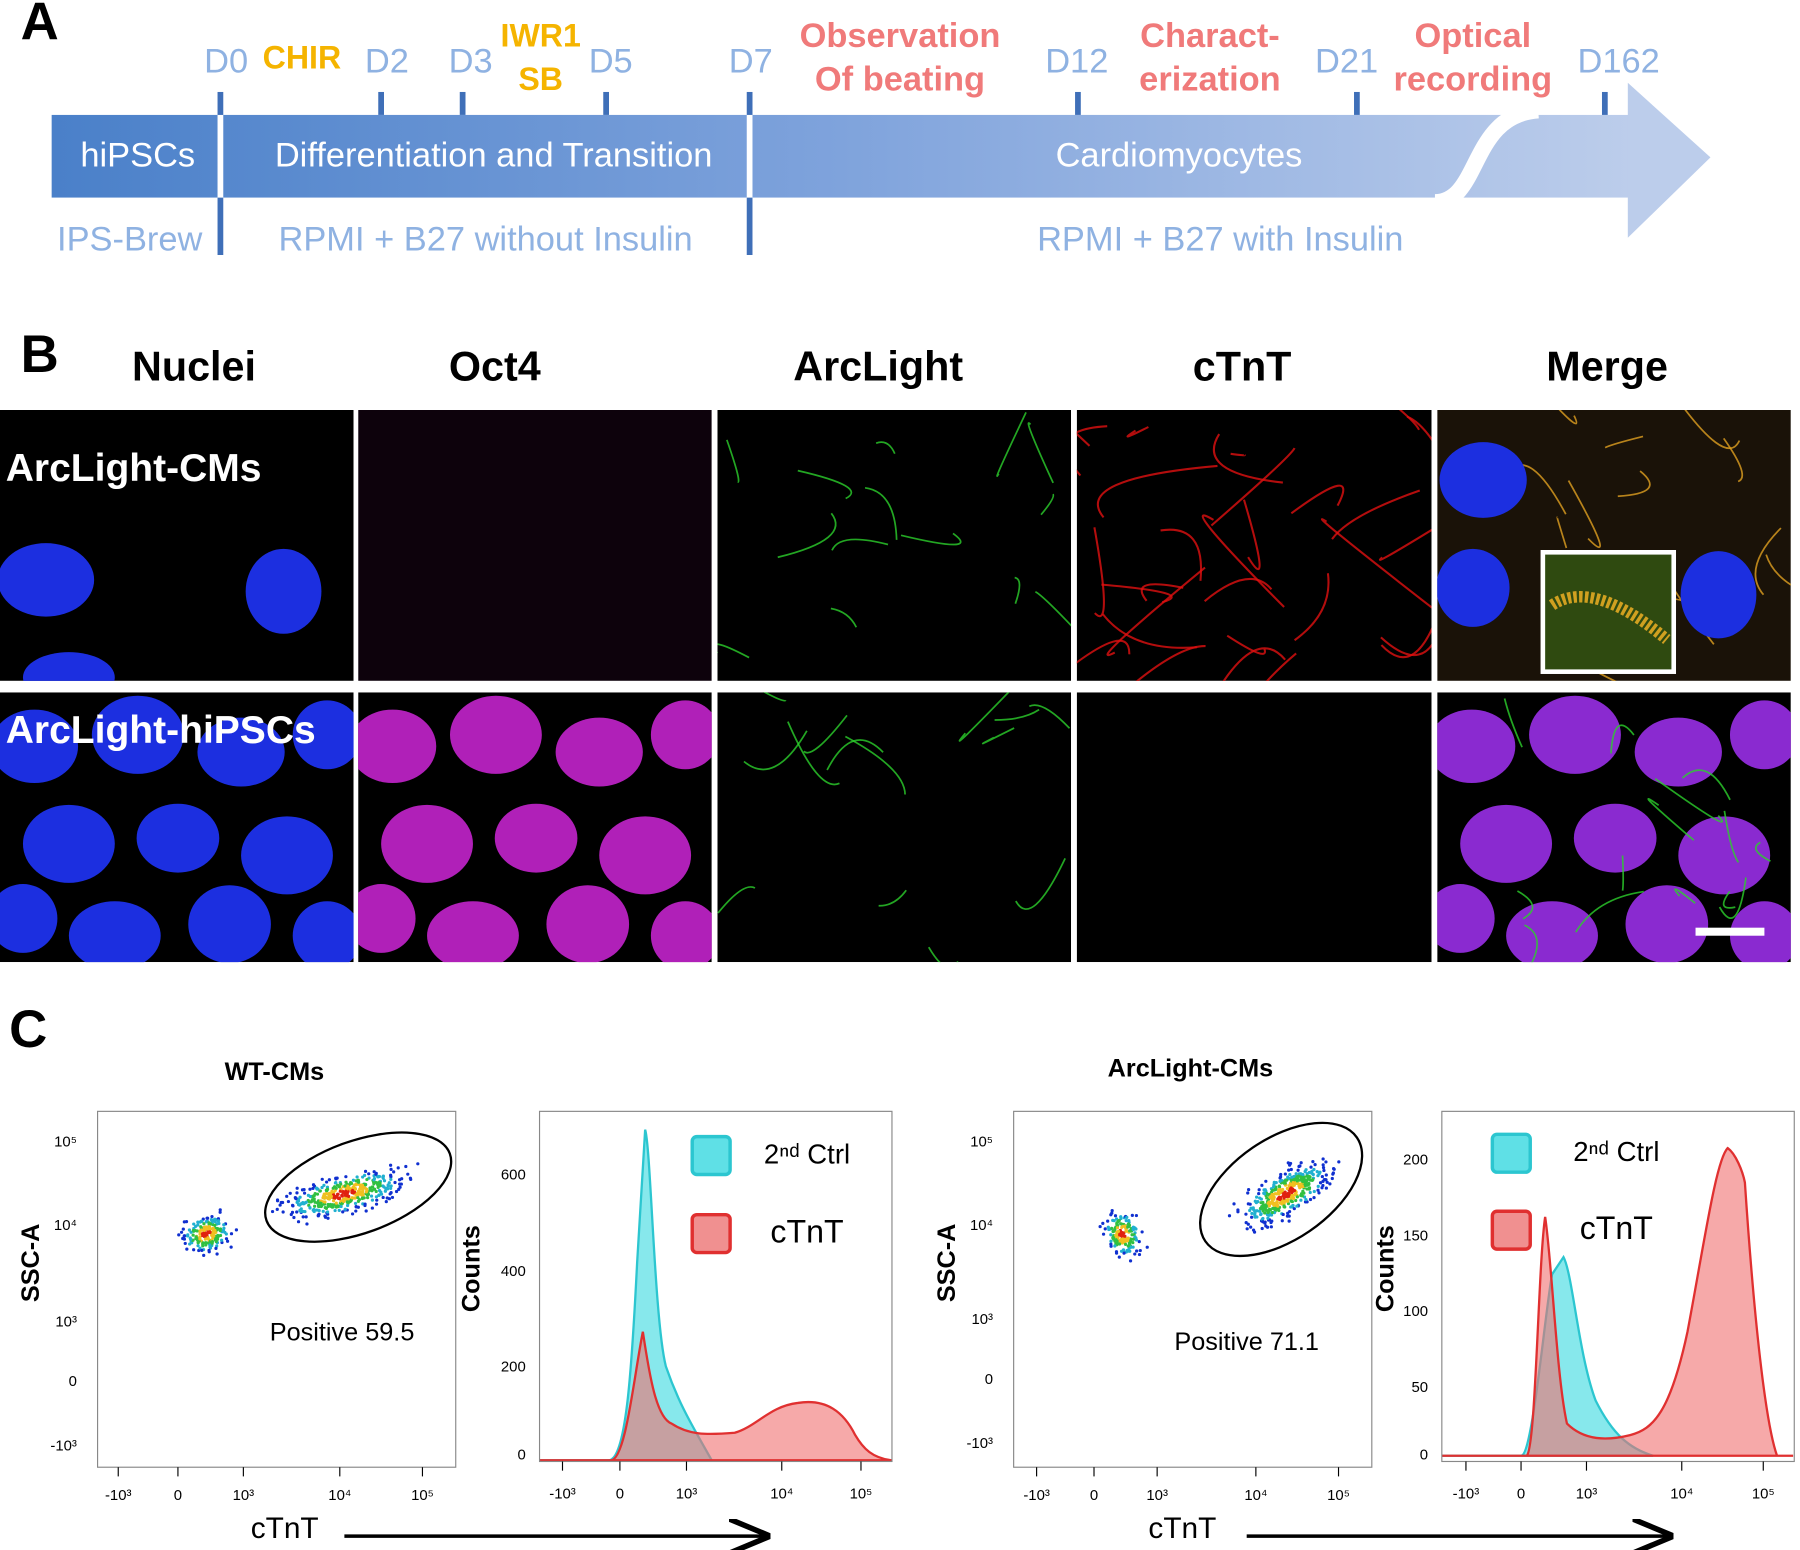 This screenshot has height=1550, width=1800. What do you see at coordinates (1191, 1069) in the screenshot?
I see `plot-title: ArcLight-CMs` at bounding box center [1191, 1069].